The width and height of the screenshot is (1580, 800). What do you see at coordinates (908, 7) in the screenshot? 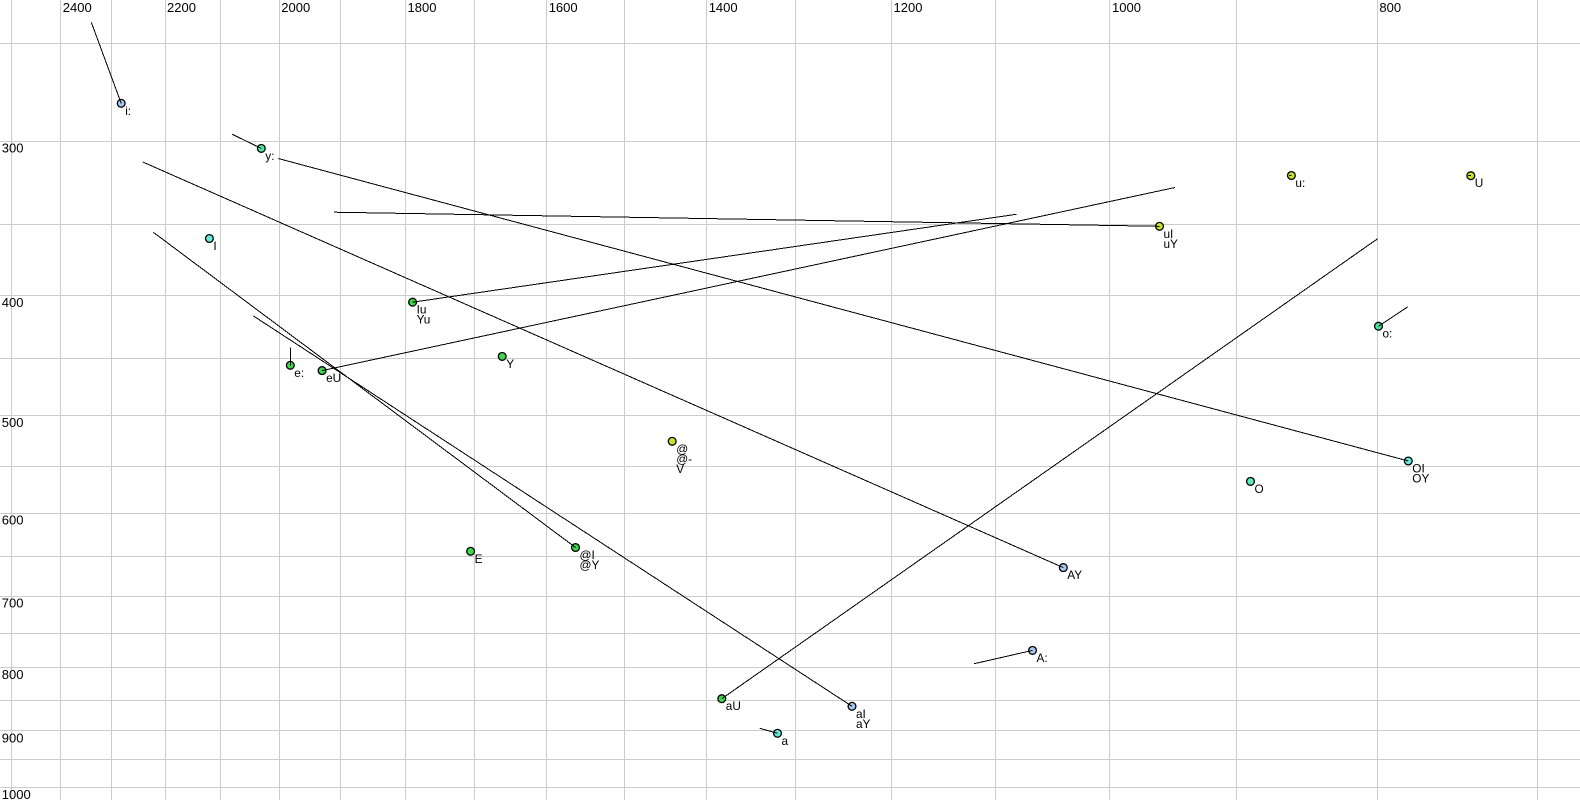
I see `svg-text: 1200` at bounding box center [908, 7].